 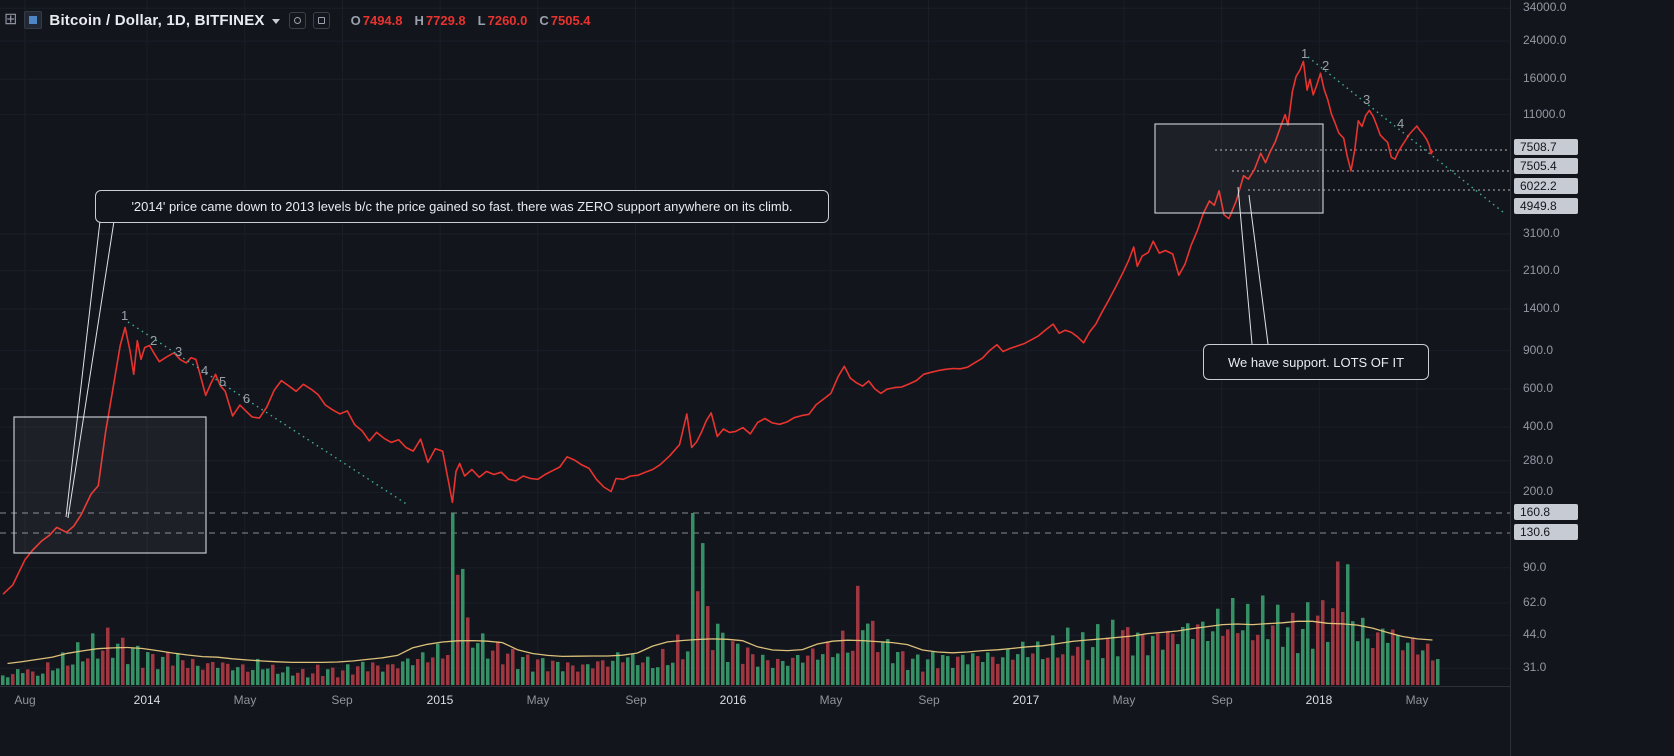 I want to click on time-axis-year-label: 2016, so click(x=733, y=700).